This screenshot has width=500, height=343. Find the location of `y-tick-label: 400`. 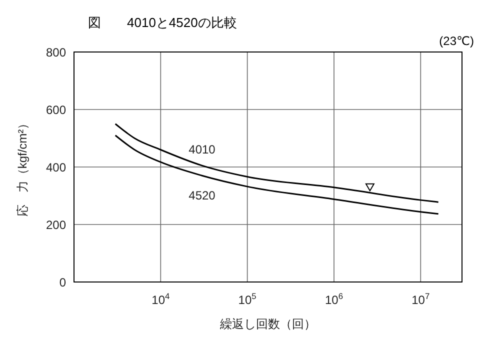

y-tick-label: 400 is located at coordinates (56, 167).